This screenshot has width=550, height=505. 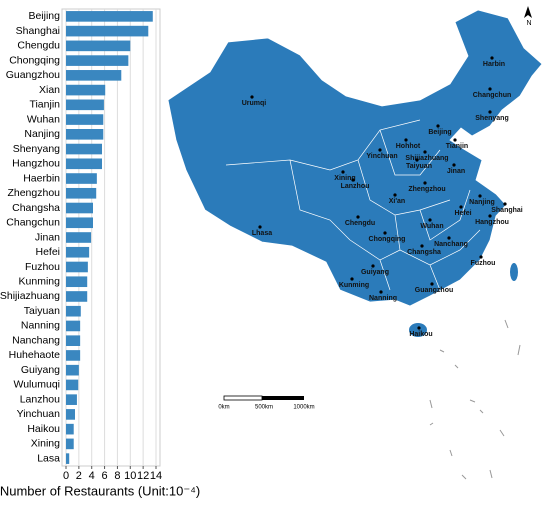 I want to click on y-tick-label: Beijing, so click(x=44, y=16).